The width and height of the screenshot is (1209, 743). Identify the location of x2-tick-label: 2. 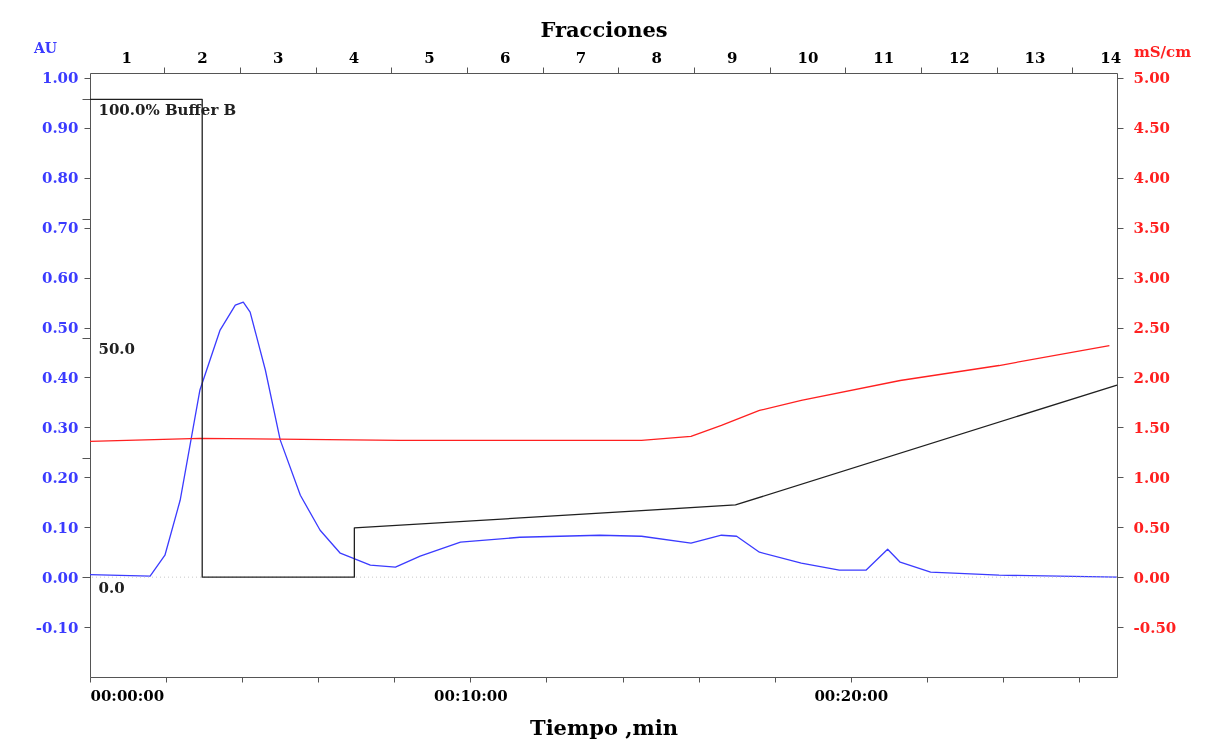
(202, 57).